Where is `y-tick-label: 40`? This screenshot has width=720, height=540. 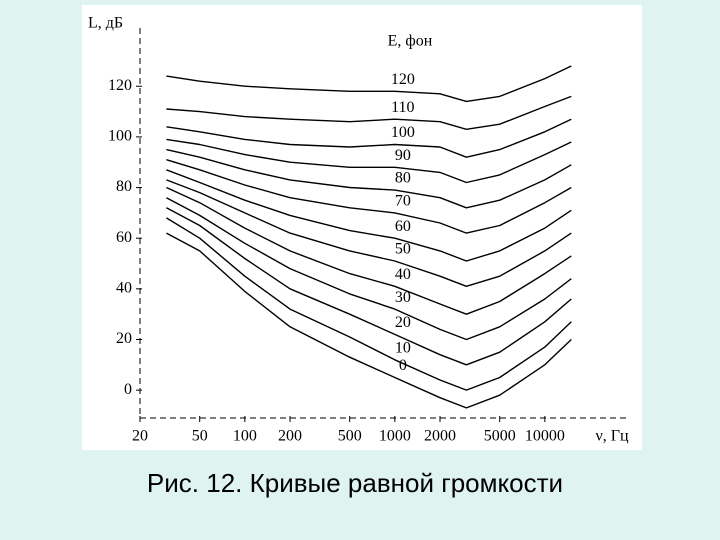
y-tick-label: 40 is located at coordinates (124, 288).